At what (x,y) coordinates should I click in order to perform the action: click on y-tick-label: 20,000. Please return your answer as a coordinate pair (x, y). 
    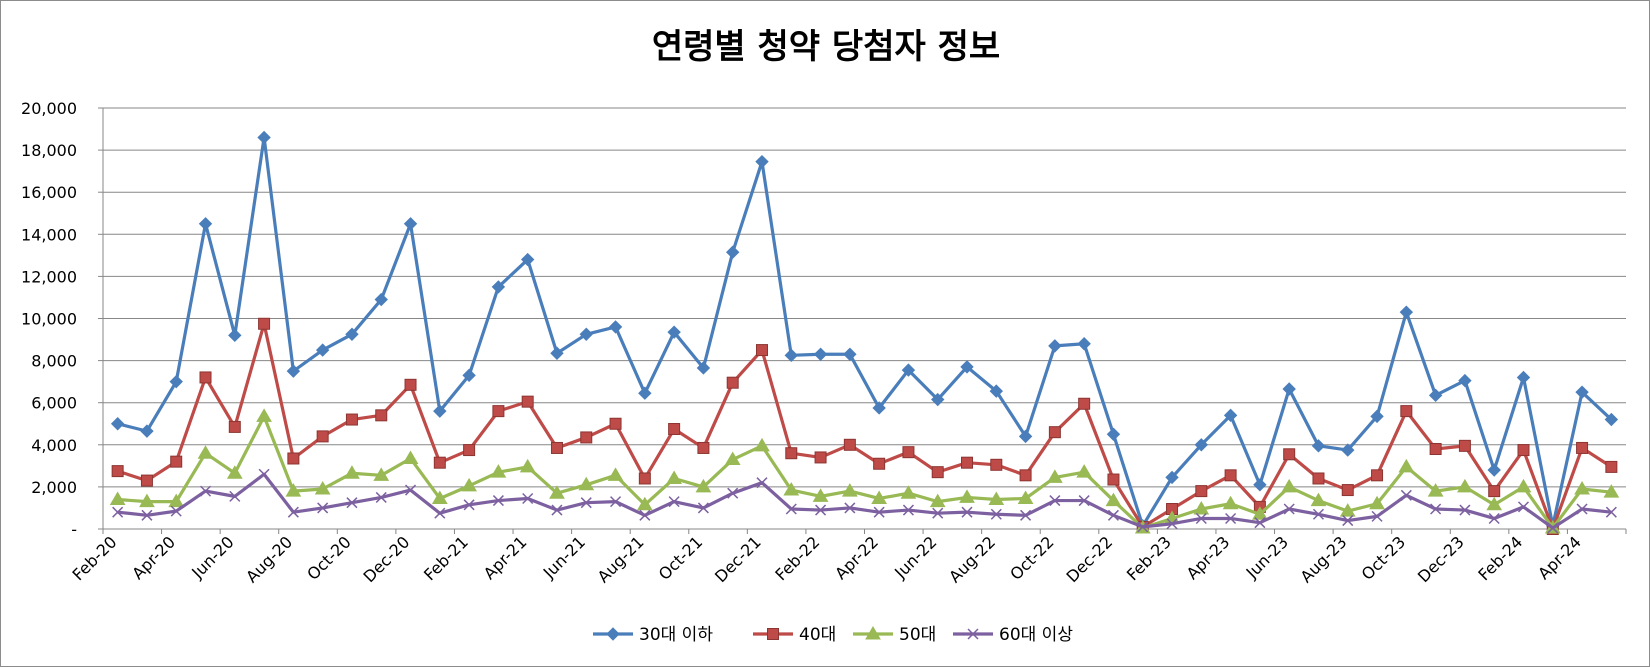
    Looking at the image, I should click on (49, 108).